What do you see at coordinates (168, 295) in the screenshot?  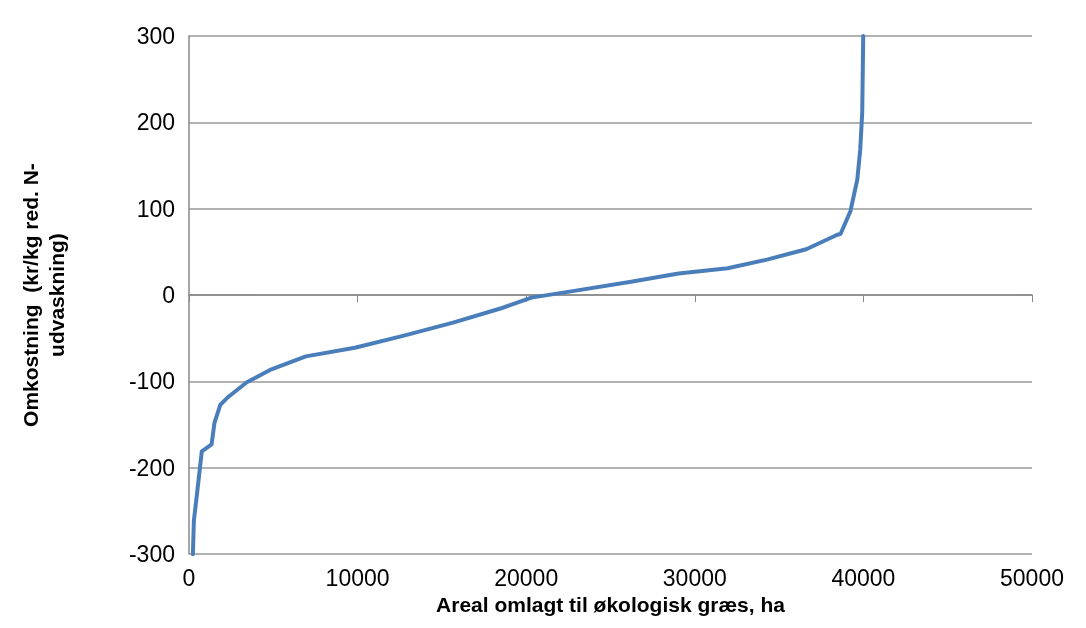 I see `y-tick-label: 0` at bounding box center [168, 295].